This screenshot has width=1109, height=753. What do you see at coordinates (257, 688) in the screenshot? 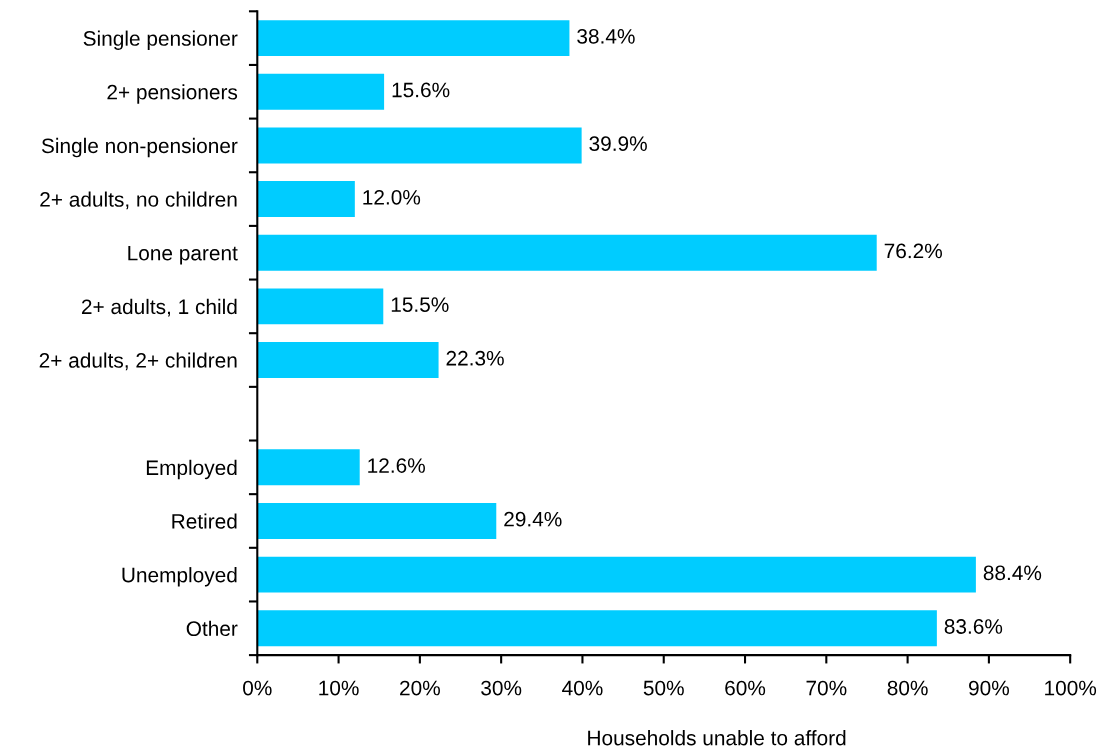
I see `x-tick-label: 0%` at bounding box center [257, 688].